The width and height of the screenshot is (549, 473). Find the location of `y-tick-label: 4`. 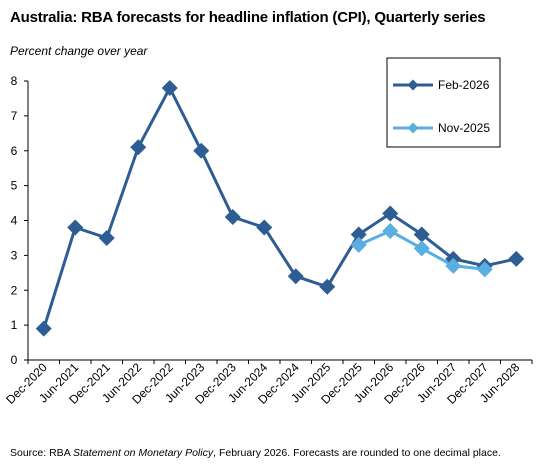

y-tick-label: 4 is located at coordinates (14, 221).